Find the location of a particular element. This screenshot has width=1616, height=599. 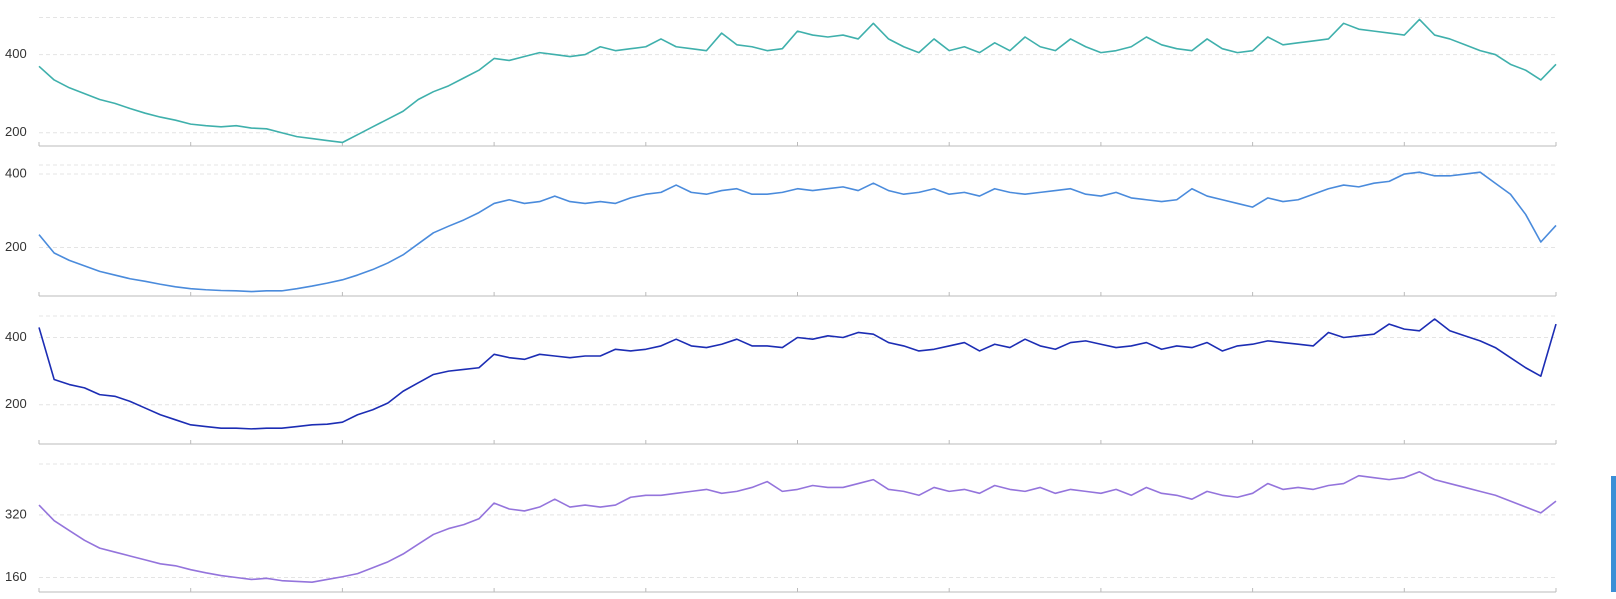

y-tick-label: 320 is located at coordinates (16, 513).